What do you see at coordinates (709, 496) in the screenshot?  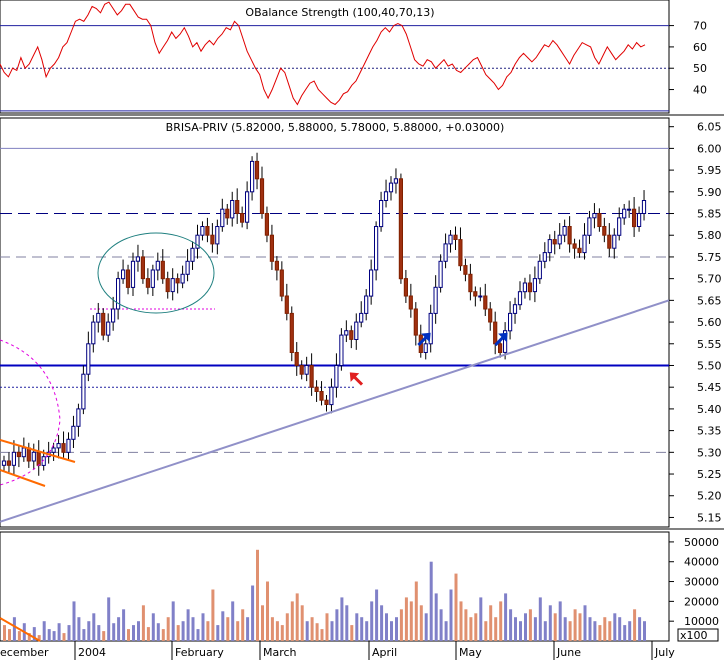 I see `price-tick-label: 5.20` at bounding box center [709, 496].